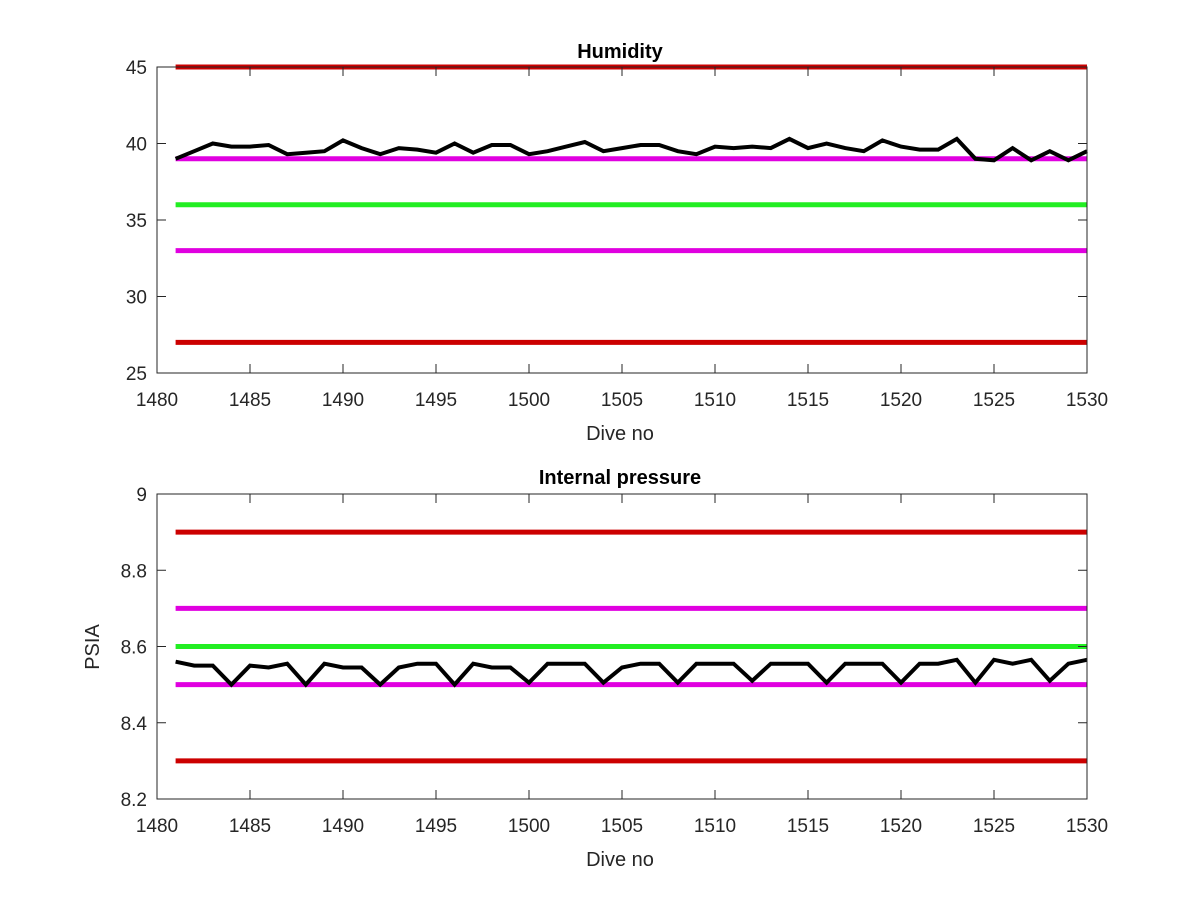  What do you see at coordinates (134, 800) in the screenshot?
I see `y-tick-label: 8.2` at bounding box center [134, 800].